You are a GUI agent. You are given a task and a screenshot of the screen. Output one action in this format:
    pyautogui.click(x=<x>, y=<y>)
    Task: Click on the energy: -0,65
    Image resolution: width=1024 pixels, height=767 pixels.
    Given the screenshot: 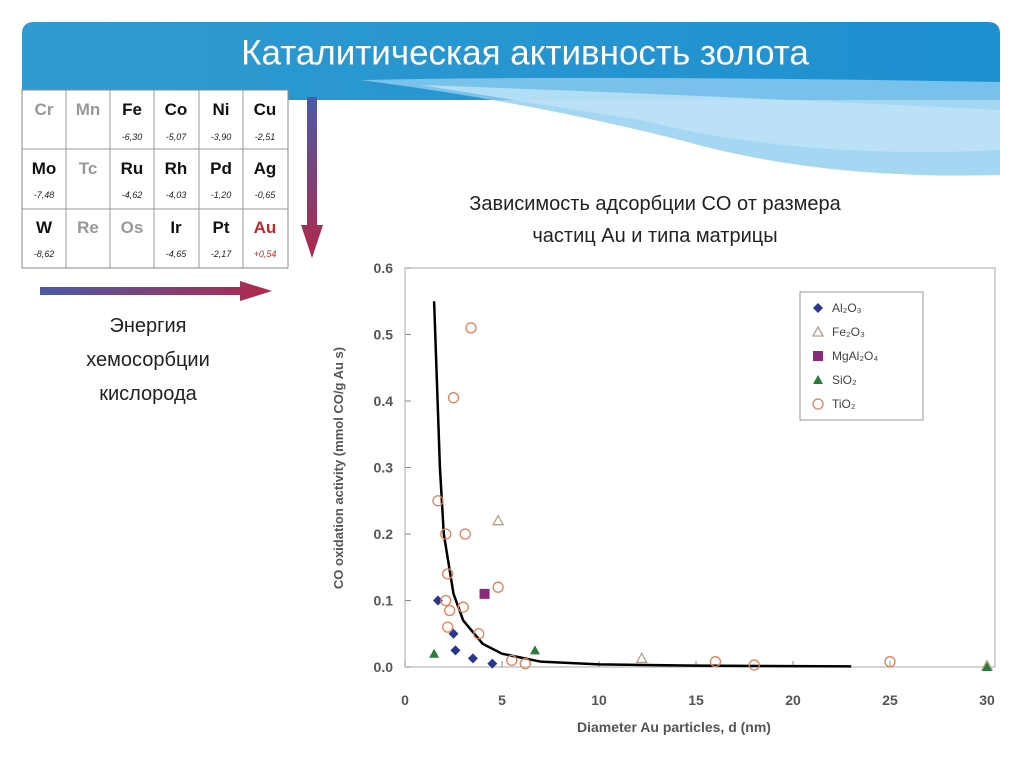 What is the action you would take?
    pyautogui.click(x=266, y=195)
    